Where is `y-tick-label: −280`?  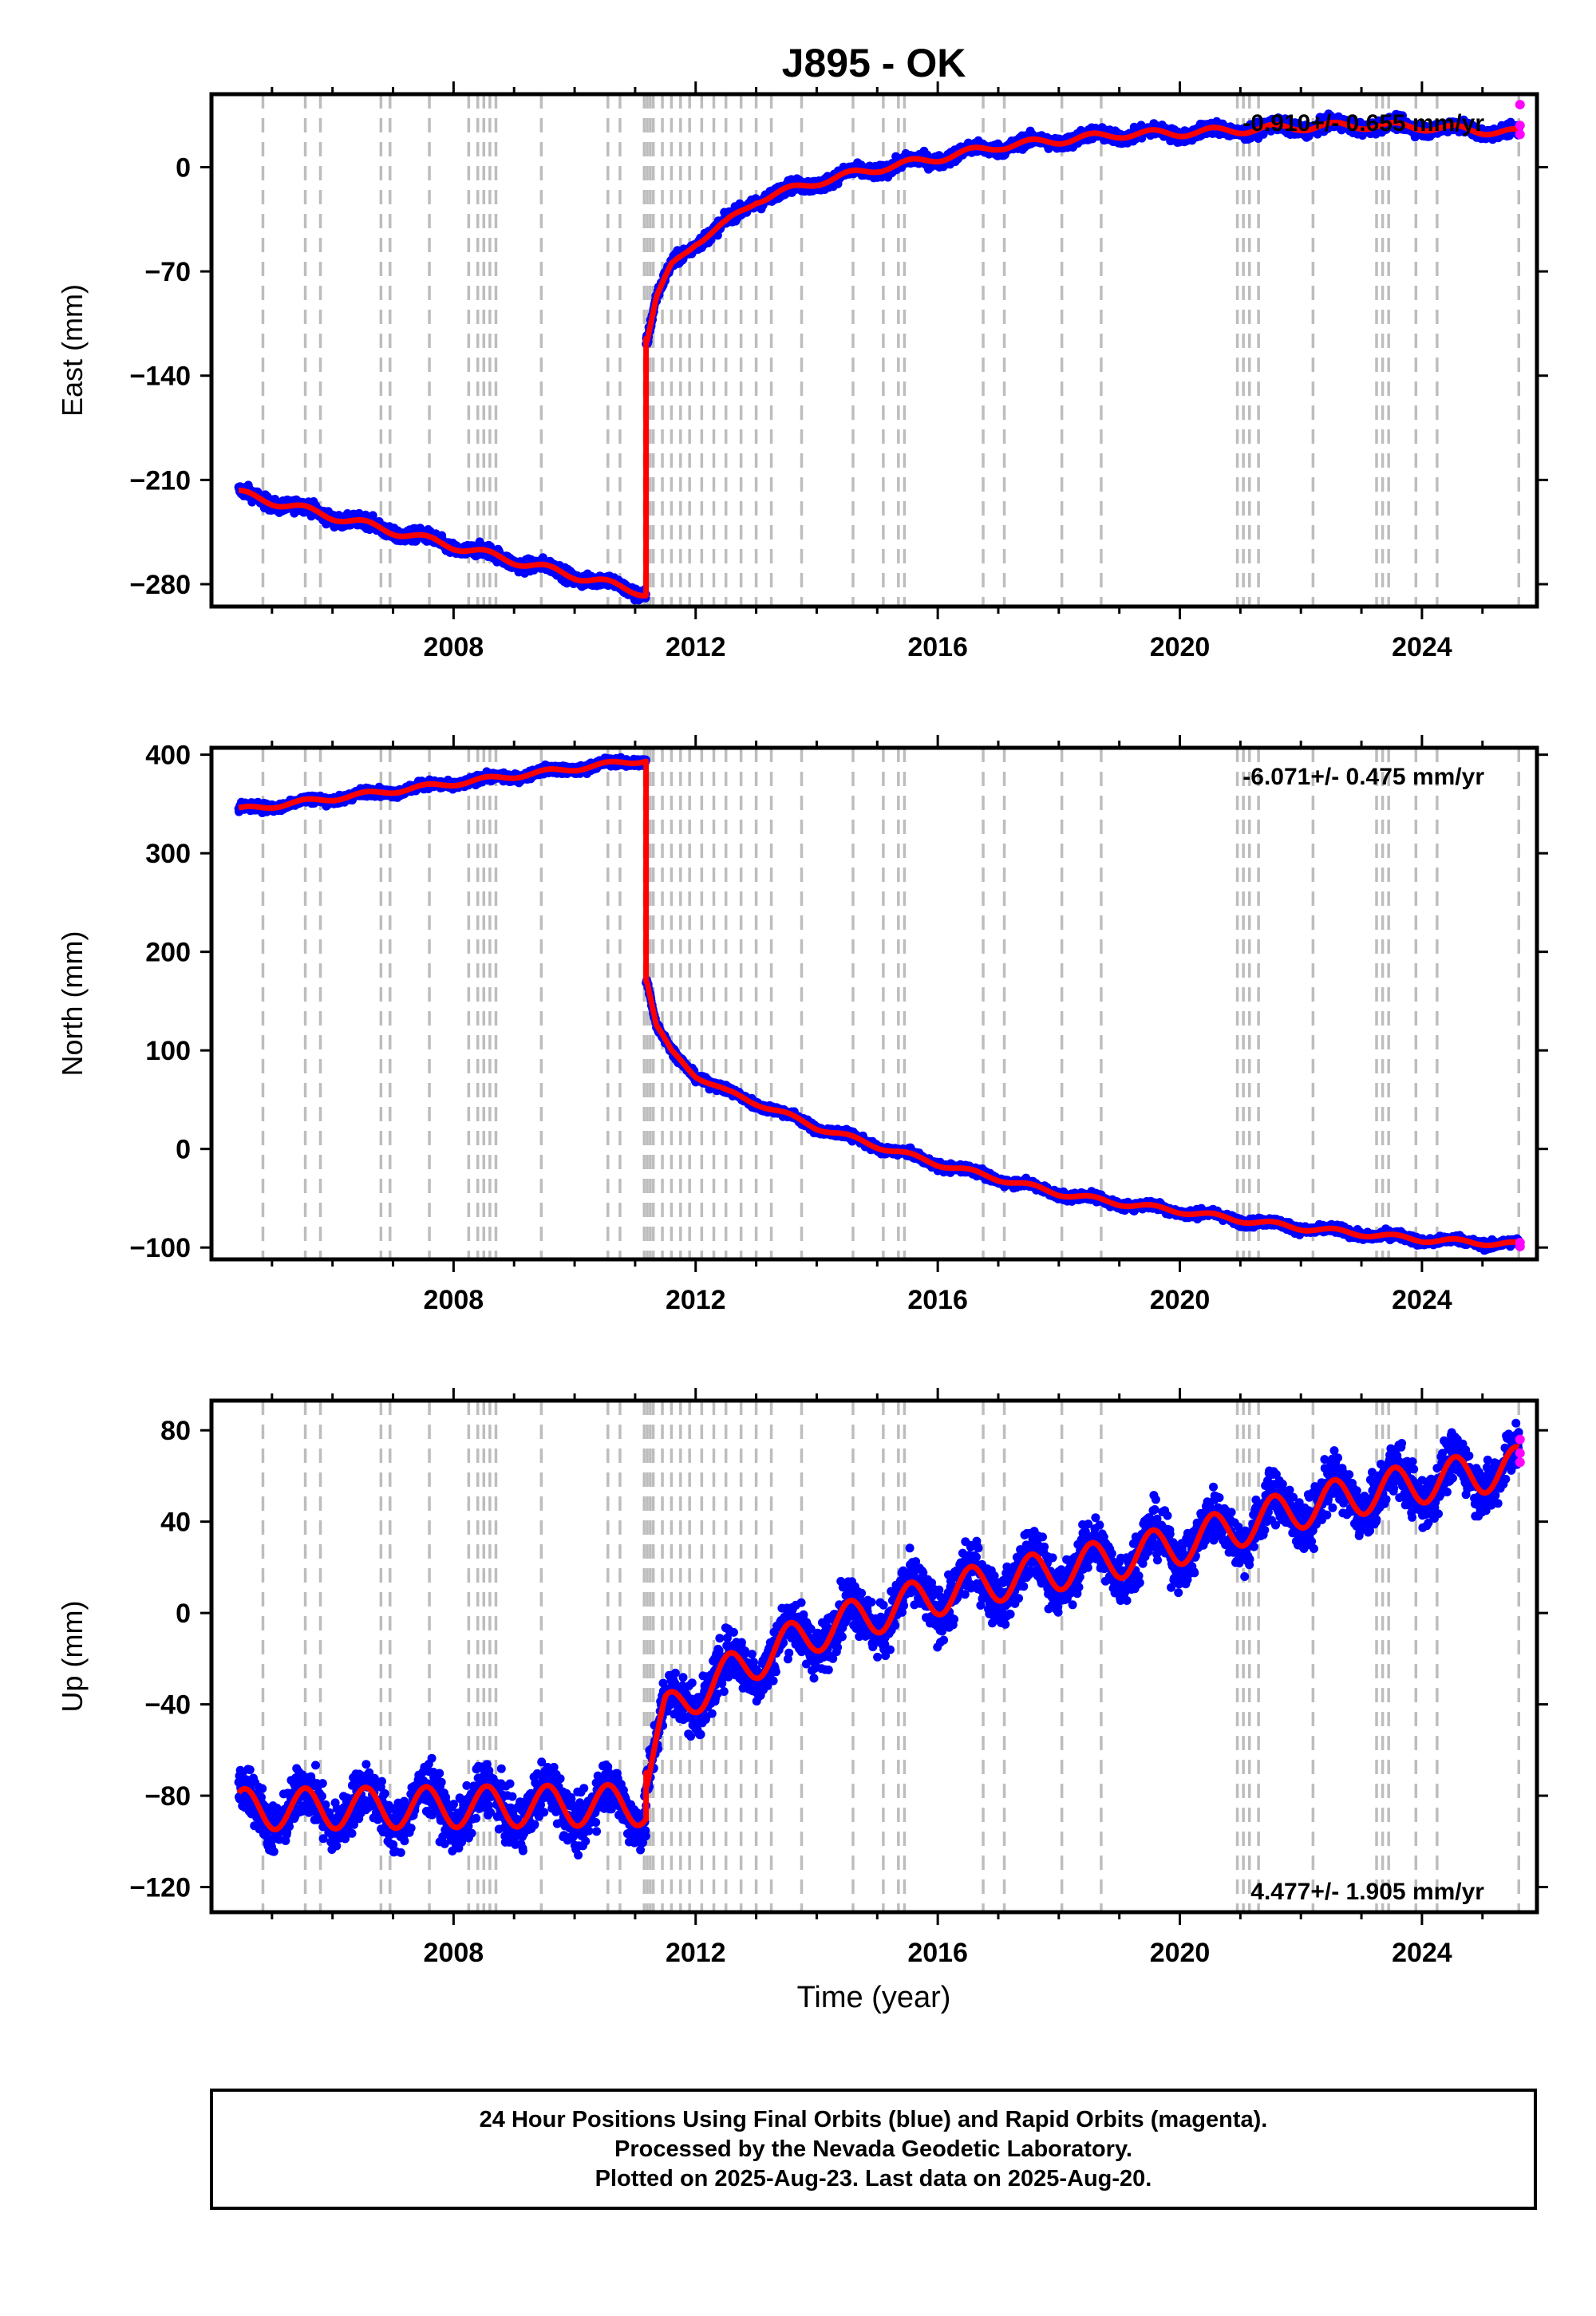
y-tick-label: −280 is located at coordinates (160, 585).